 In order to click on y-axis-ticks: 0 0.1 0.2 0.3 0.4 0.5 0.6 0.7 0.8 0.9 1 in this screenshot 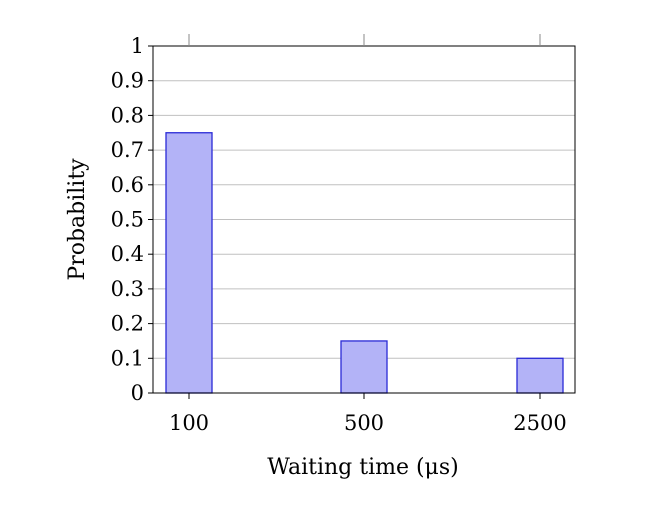, I will do `click(132, 219)`.